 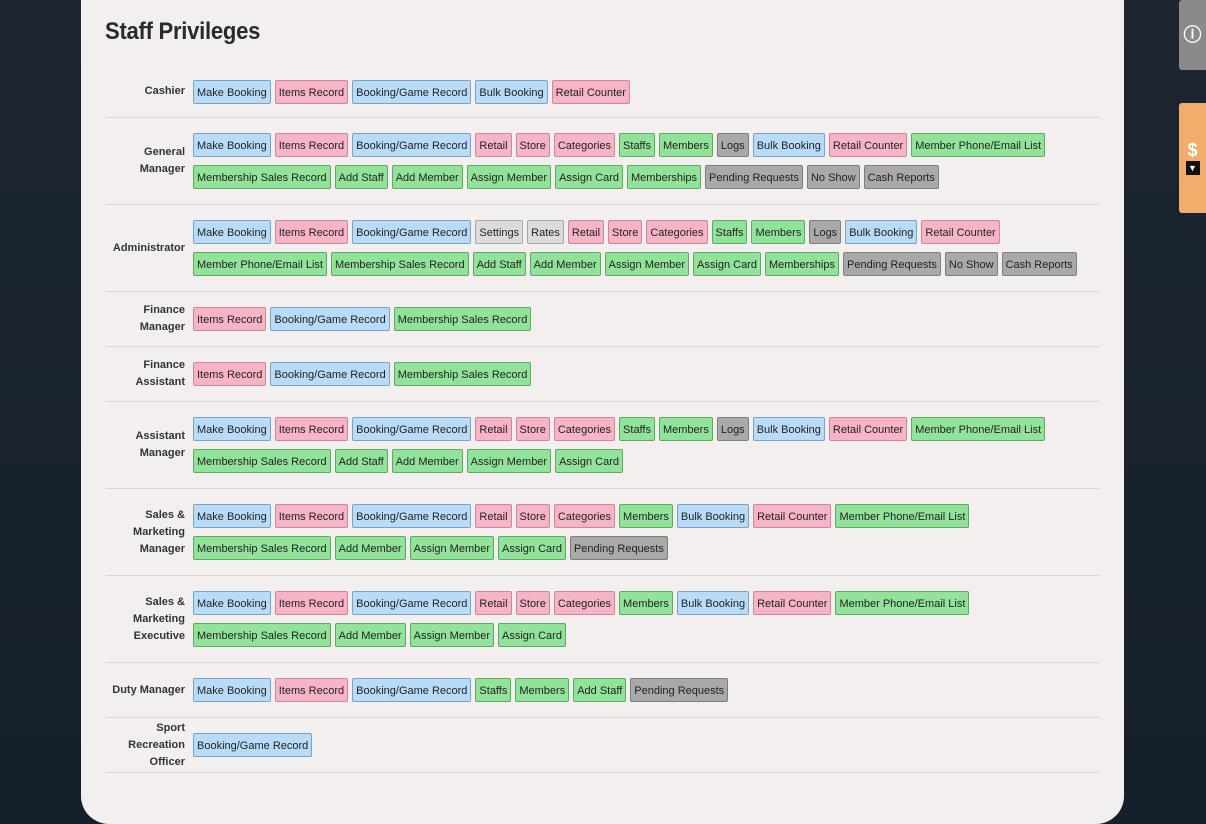 I want to click on permission-tag: Memberships, so click(x=664, y=177).